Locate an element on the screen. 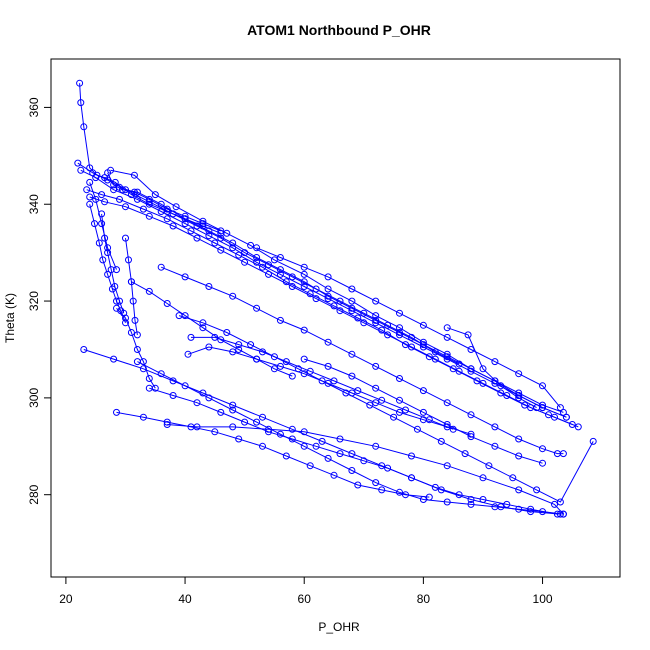 This screenshot has width=650, height=650. y-tick-label: 300 is located at coordinates (34, 398).